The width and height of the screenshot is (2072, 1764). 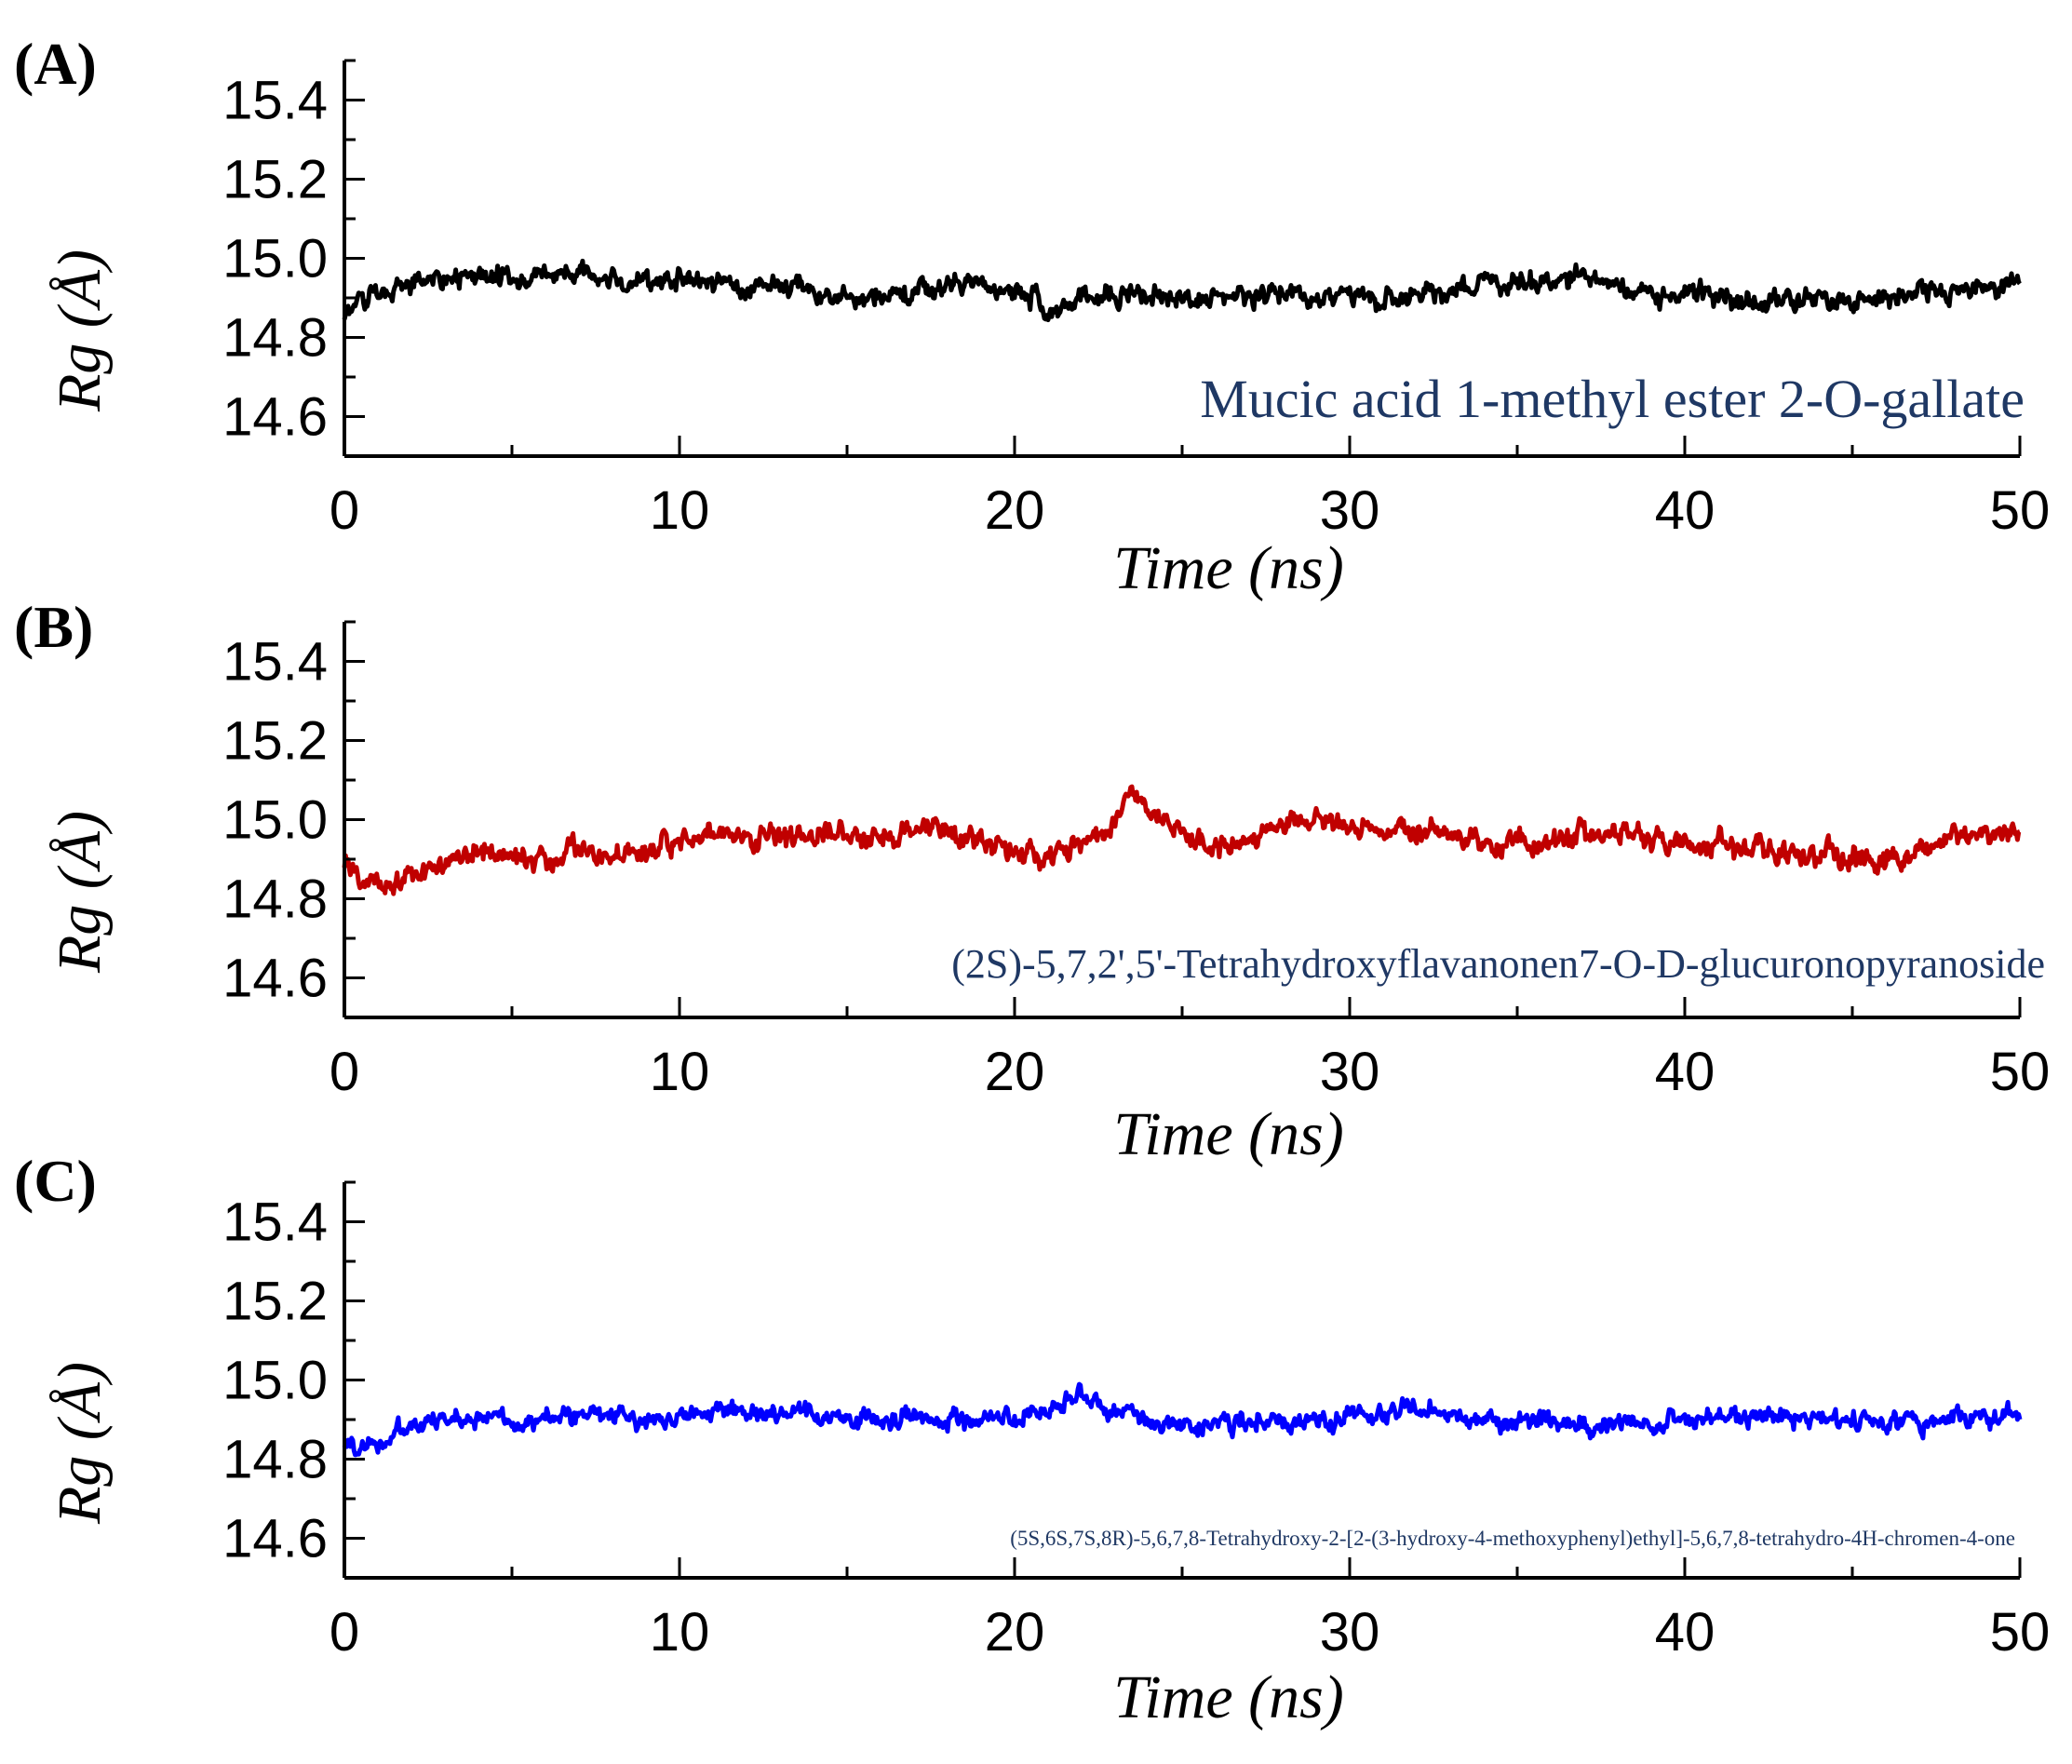 What do you see at coordinates (275, 1302) in the screenshot?
I see `panel-c-y-tick-label: 15.2` at bounding box center [275, 1302].